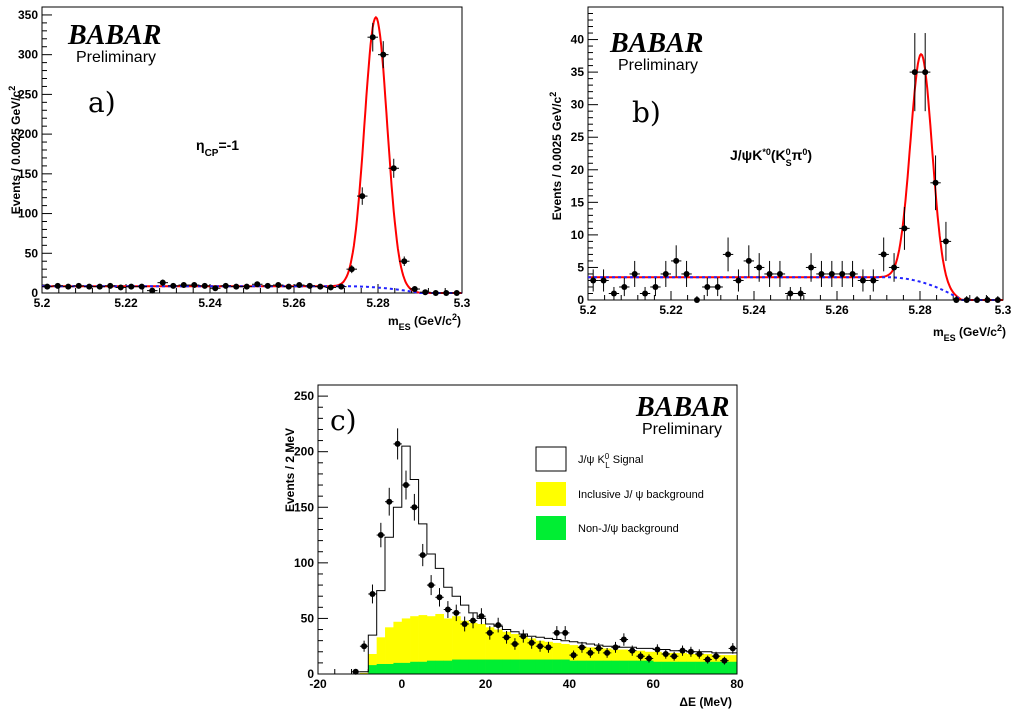 Image resolution: width=1016 pixels, height=713 pixels. Describe the element at coordinates (210, 303) in the screenshot. I see `panel-a-xtick-label: 5.24` at that location.